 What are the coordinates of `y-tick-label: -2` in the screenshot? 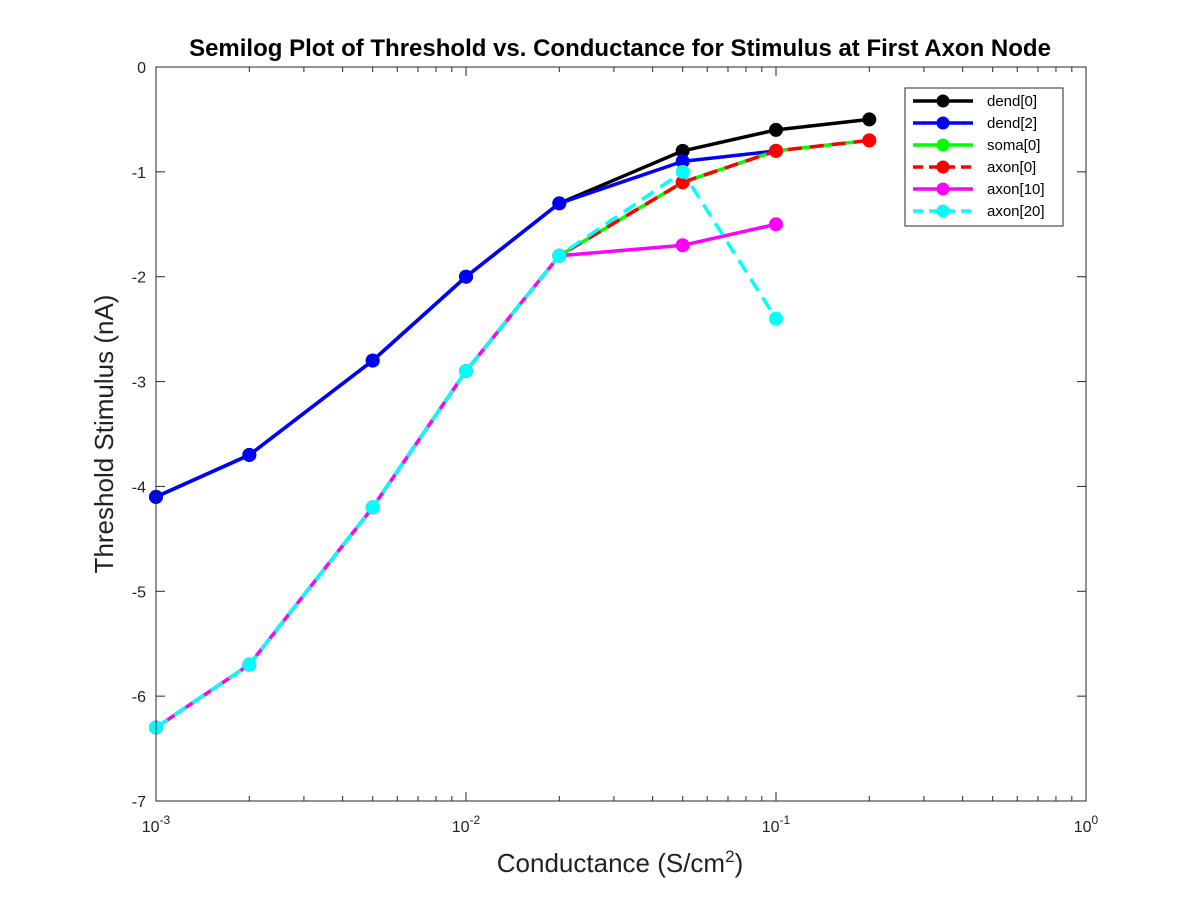 It's located at (139, 278).